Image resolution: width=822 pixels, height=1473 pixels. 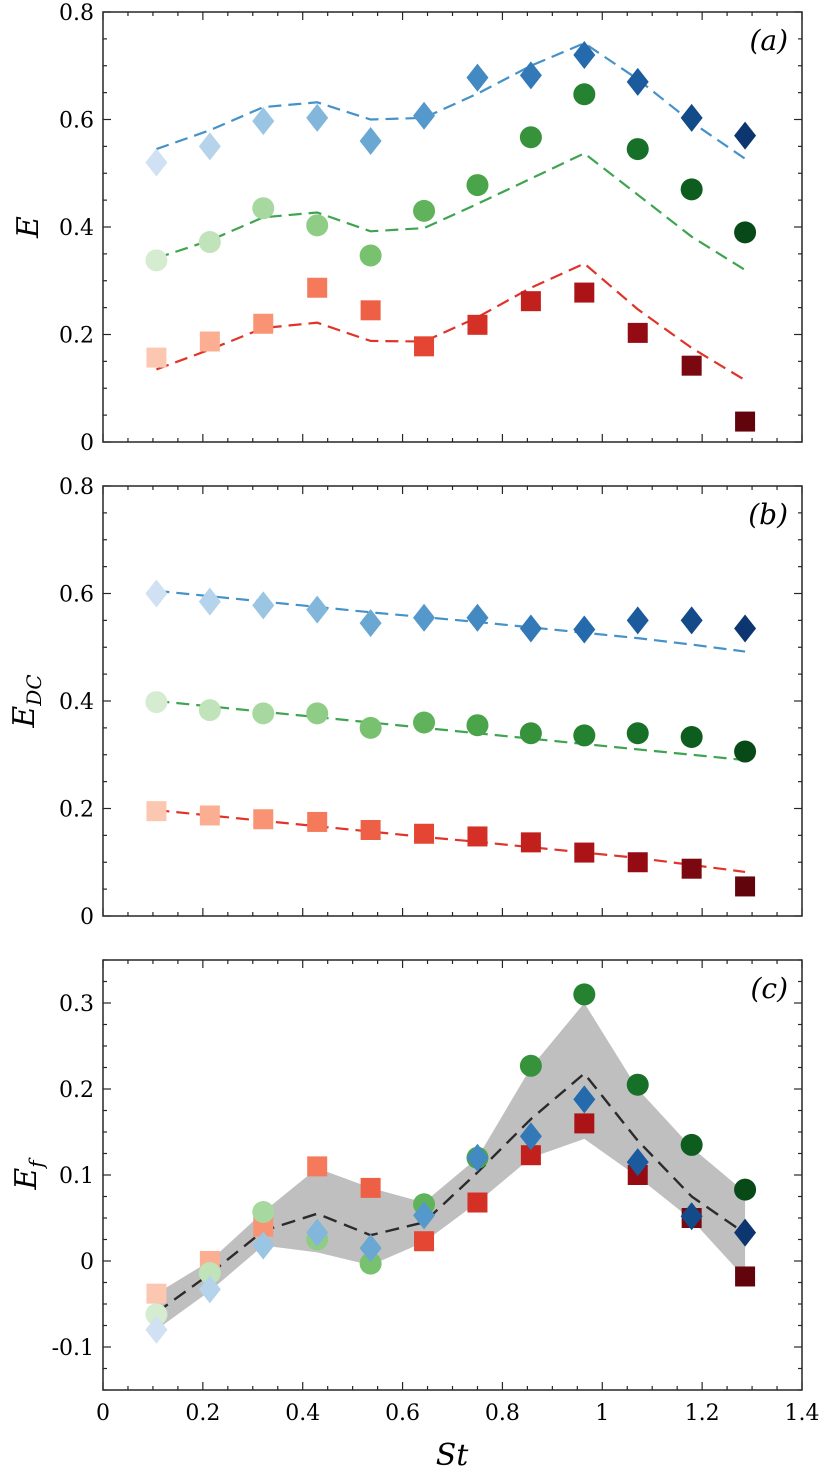 What do you see at coordinates (402, 1413) in the screenshot?
I see `panel-c-x-tick-label: 0.6` at bounding box center [402, 1413].